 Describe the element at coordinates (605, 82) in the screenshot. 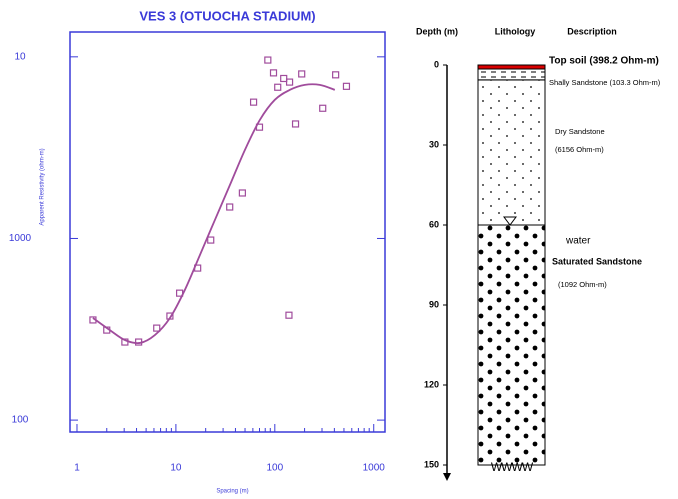

I see `layer-label: Shally Sandstone (103.3 Ohm-m)` at that location.